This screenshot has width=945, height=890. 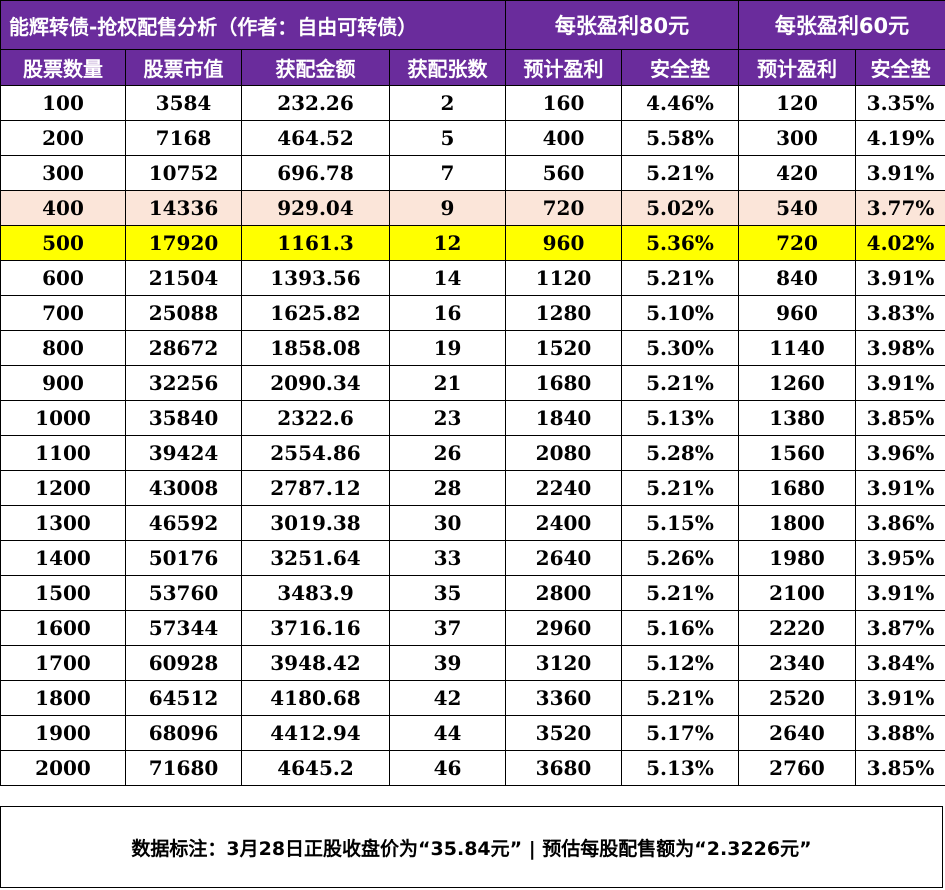 I want to click on table-cell: 540, so click(x=797, y=208).